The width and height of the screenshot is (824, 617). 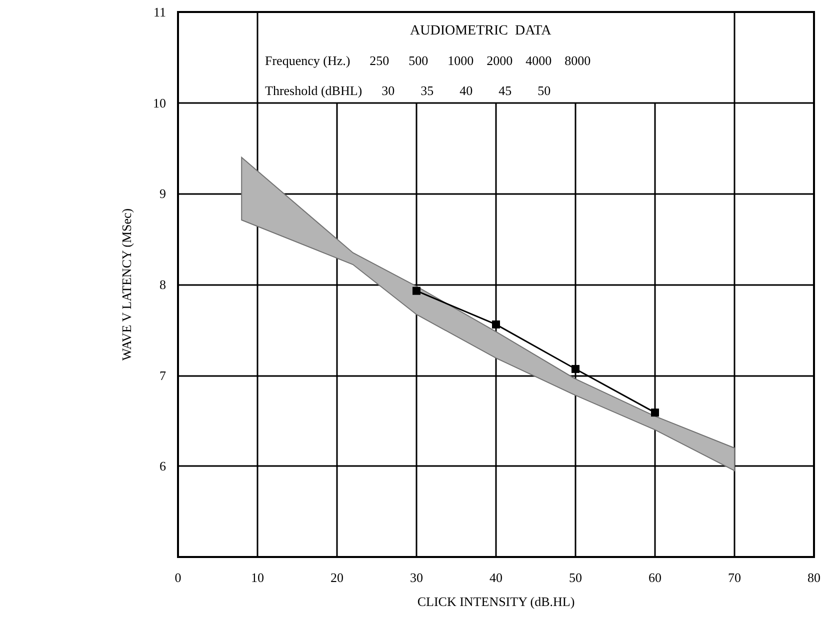 What do you see at coordinates (178, 577) in the screenshot?
I see `x-tick-label: 0` at bounding box center [178, 577].